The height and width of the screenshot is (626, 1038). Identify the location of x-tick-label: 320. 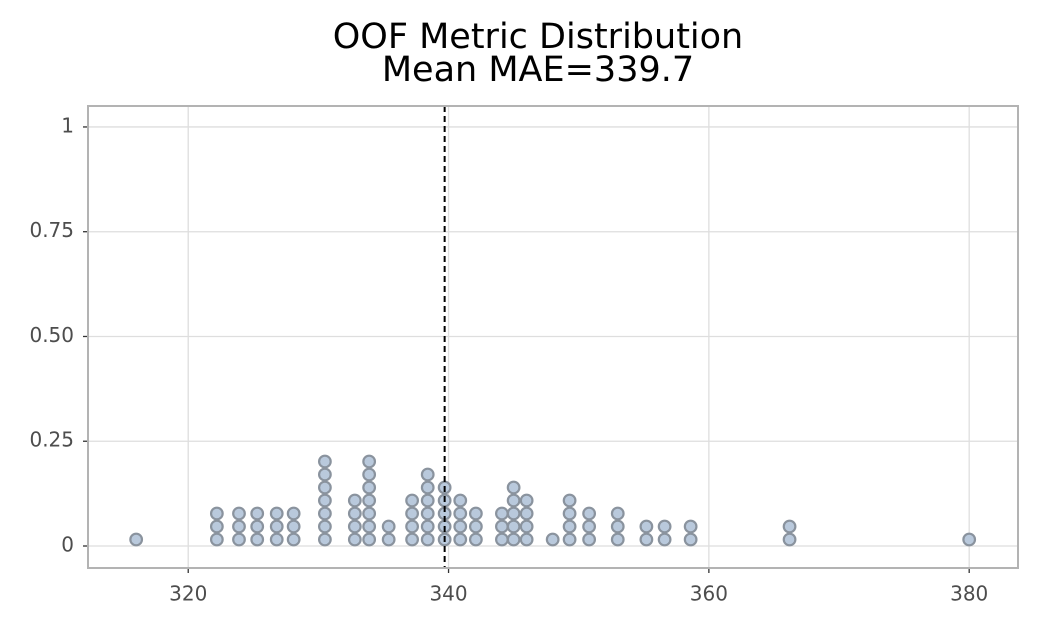
(188, 594).